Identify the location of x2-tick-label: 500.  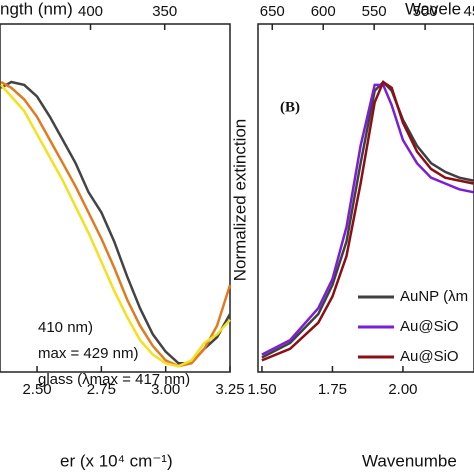
(425, 11).